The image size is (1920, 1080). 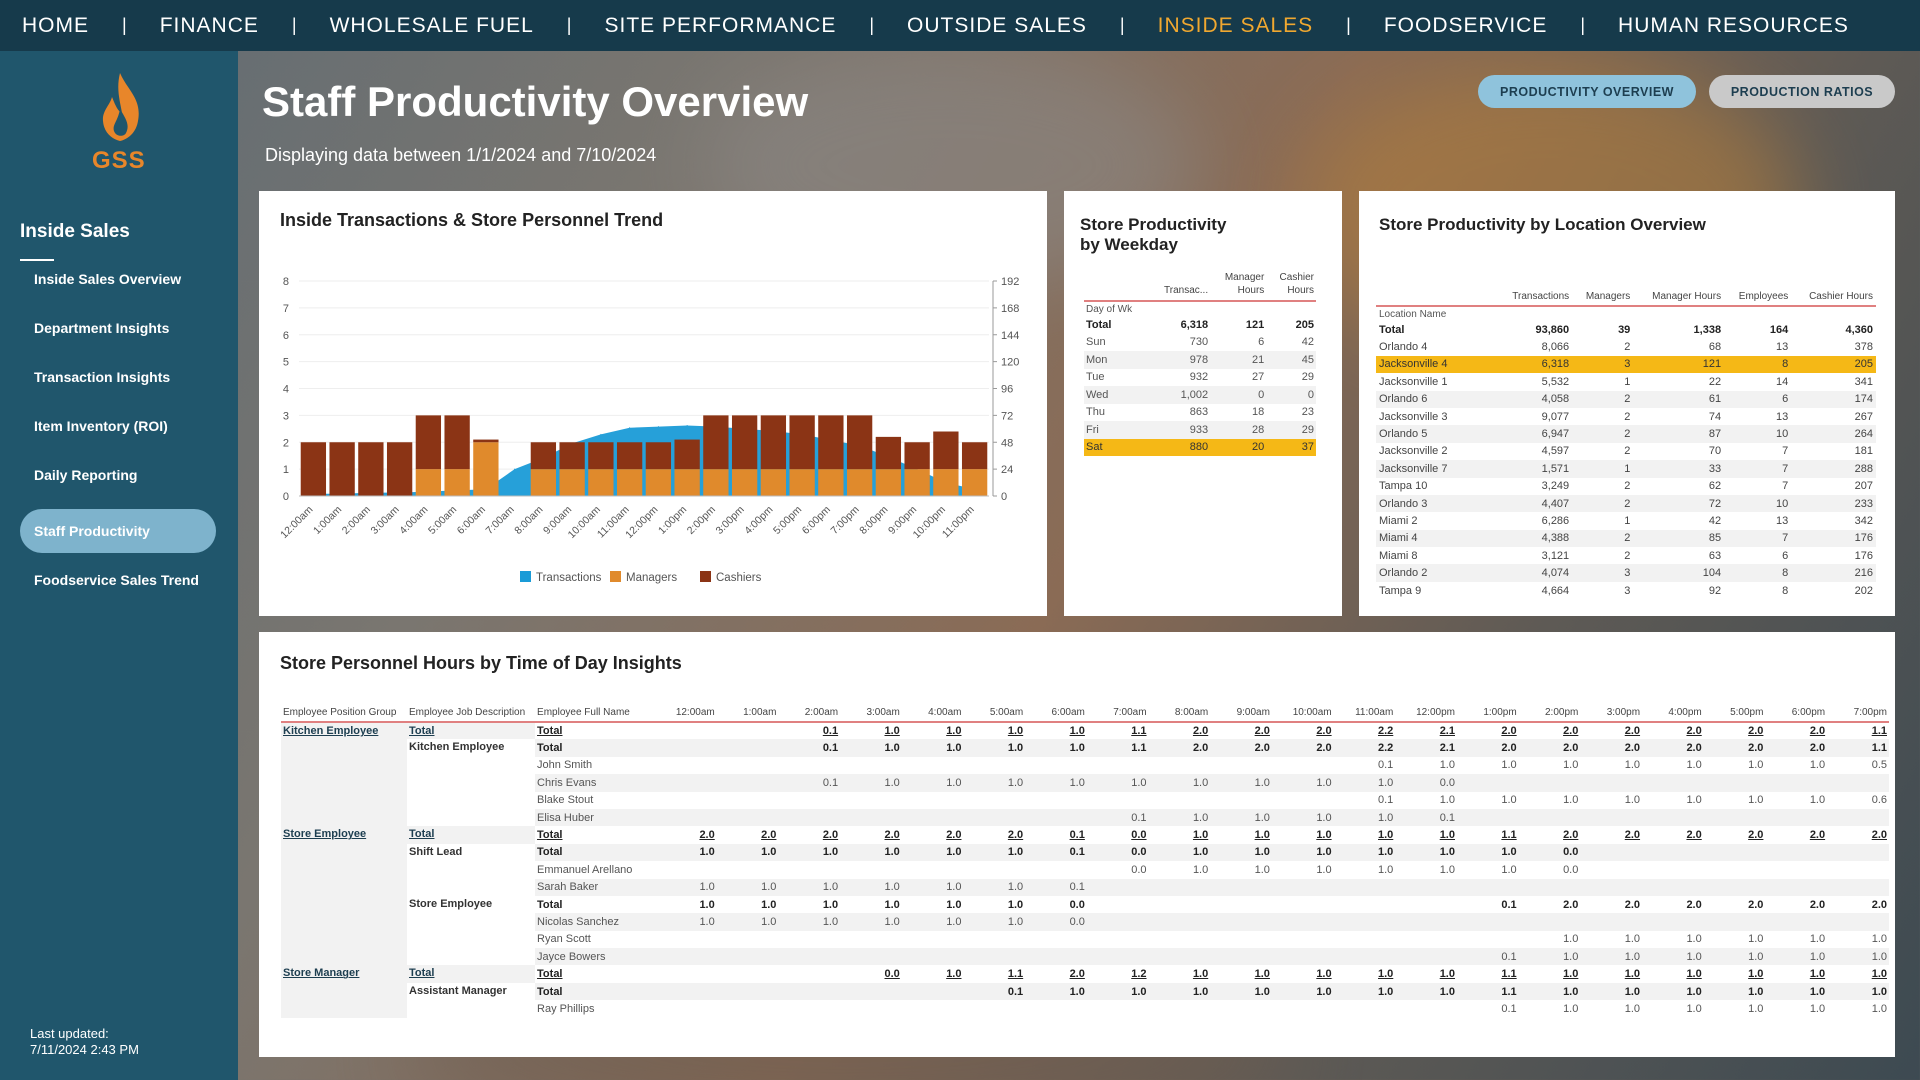 What do you see at coordinates (1085, 1008) in the screenshot?
I see `hours-table-row: Ray Phillips 0.1 1.0 1.0 1.0 1.0 1.0 1.0` at bounding box center [1085, 1008].